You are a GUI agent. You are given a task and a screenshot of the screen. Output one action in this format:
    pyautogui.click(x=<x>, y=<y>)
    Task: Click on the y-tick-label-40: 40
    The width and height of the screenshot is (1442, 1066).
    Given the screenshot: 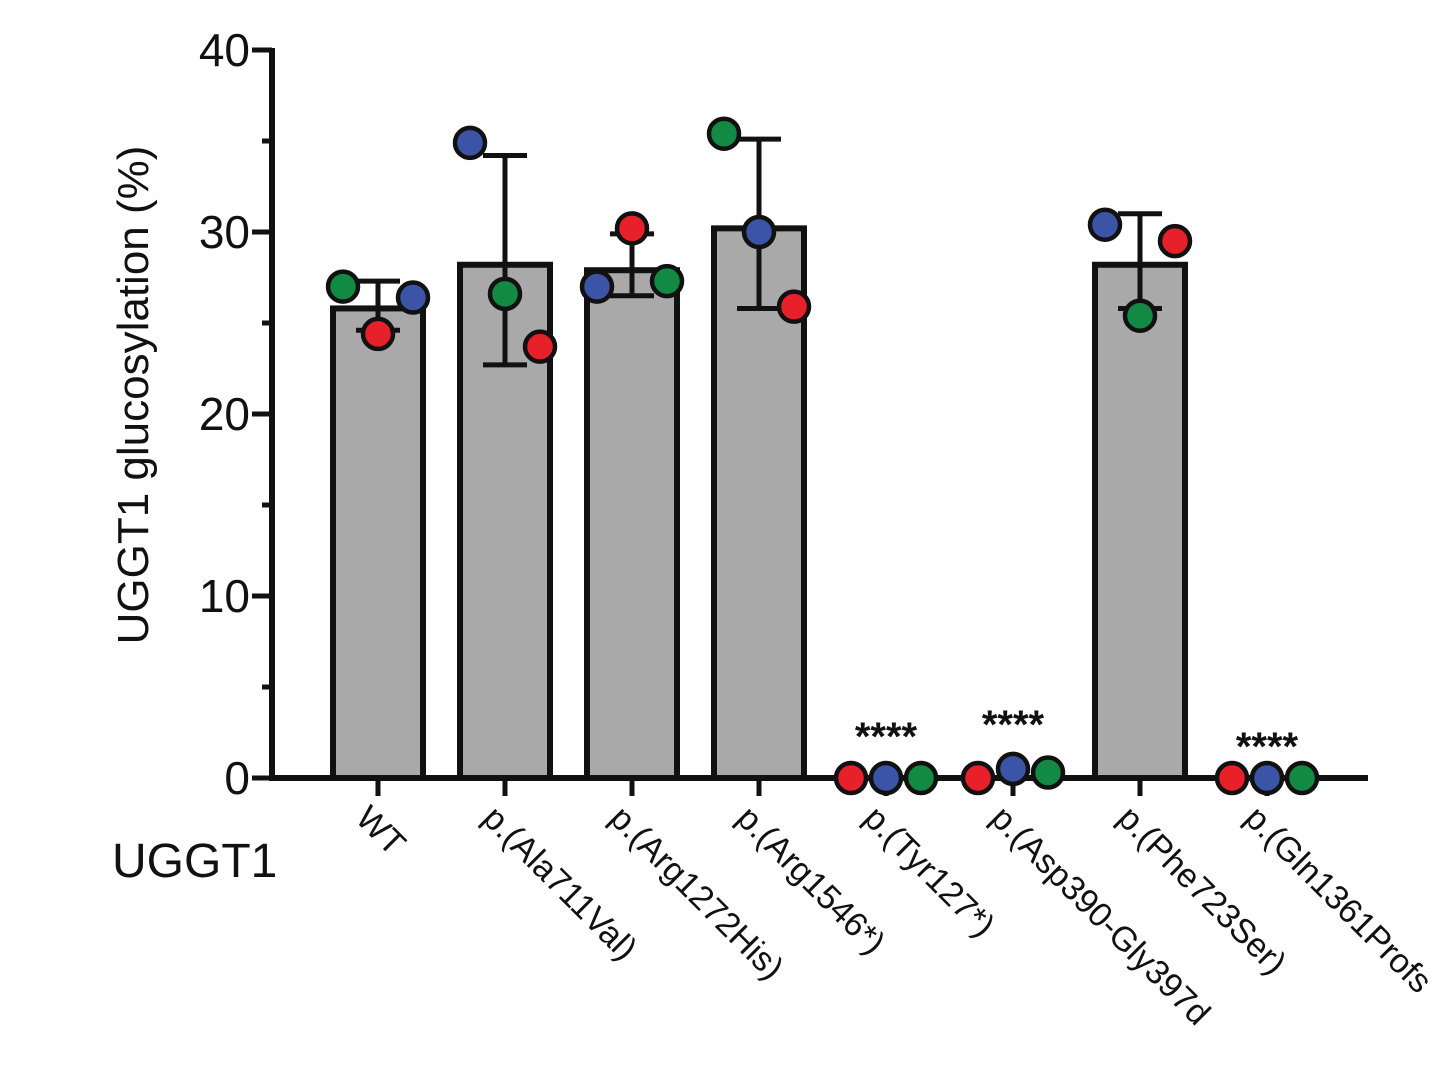 What is the action you would take?
    pyautogui.click(x=224, y=50)
    